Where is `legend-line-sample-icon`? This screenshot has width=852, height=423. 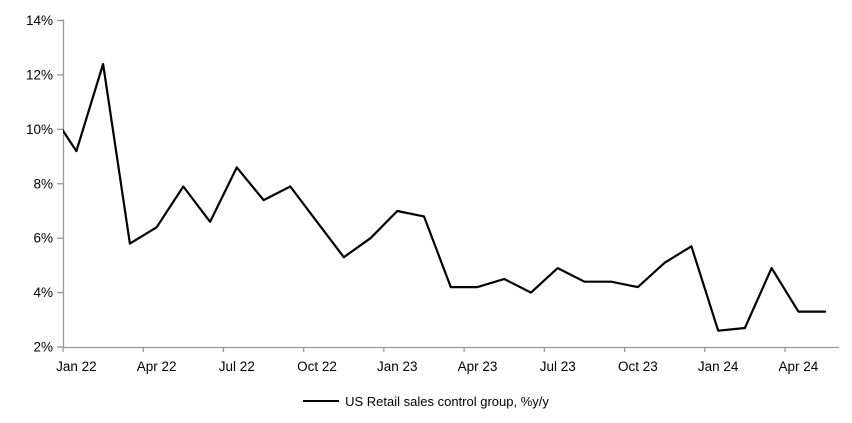 legend-line-sample-icon is located at coordinates (321, 401).